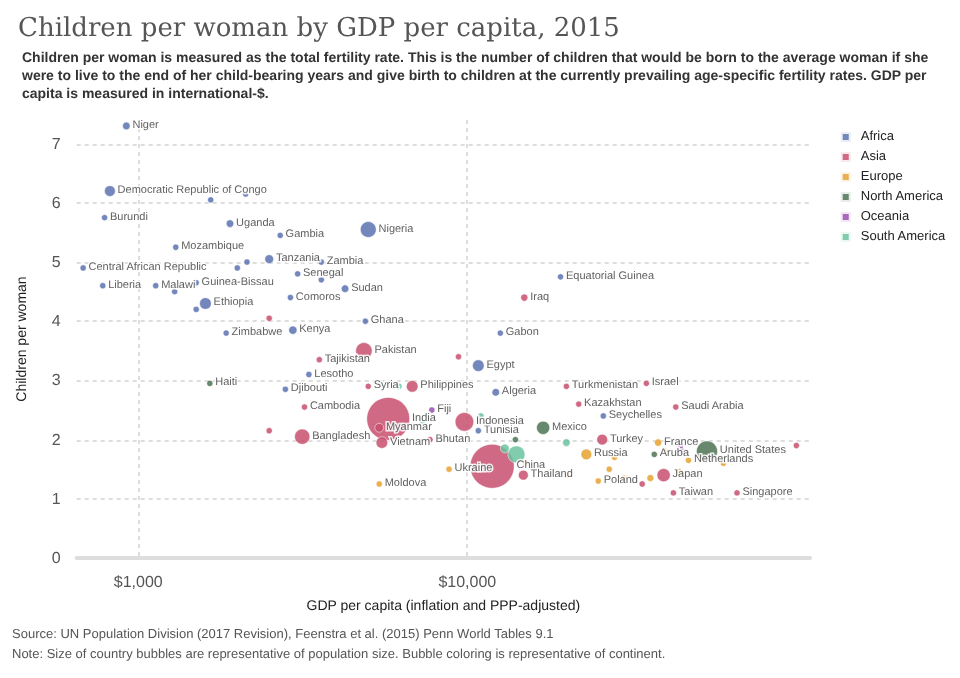 The image size is (960, 678). I want to click on y-tick-label: 2, so click(56, 439).